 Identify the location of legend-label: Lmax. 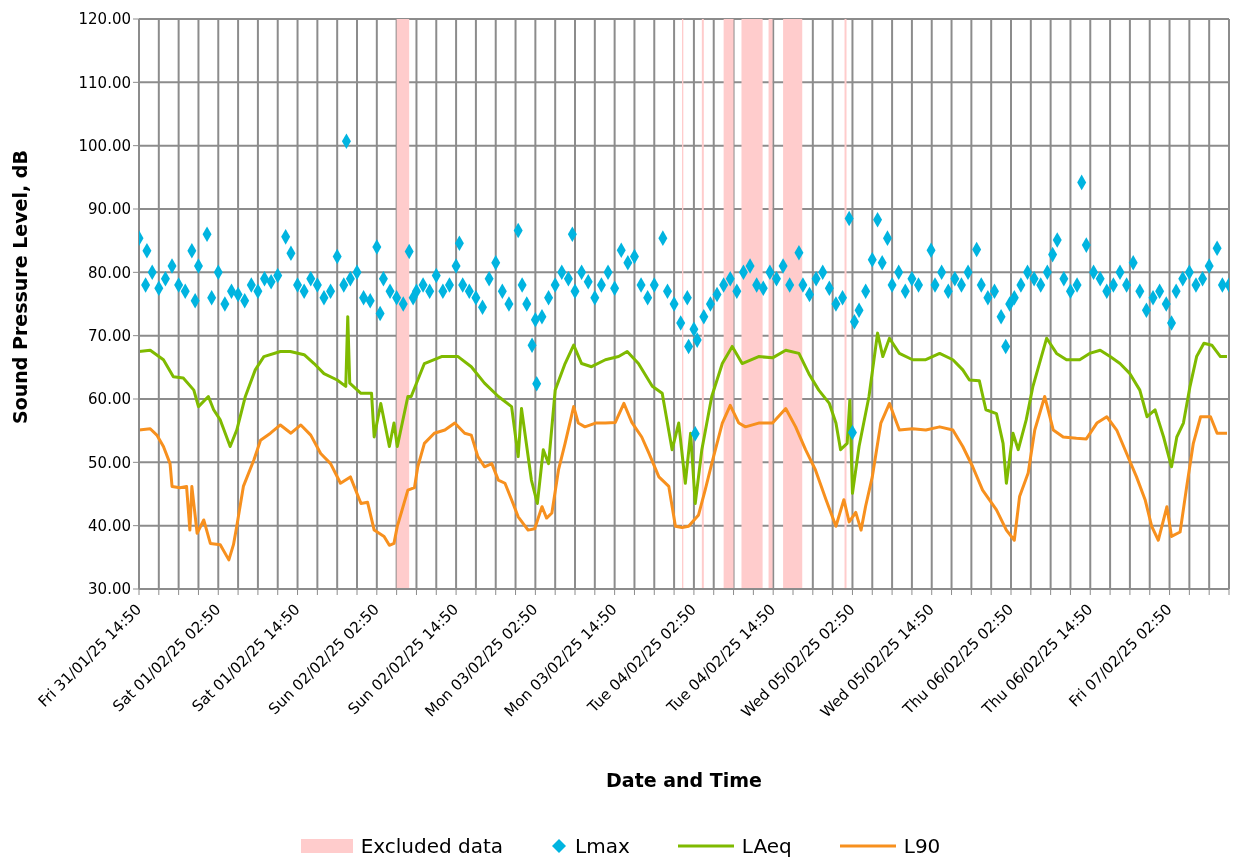
(602, 846).